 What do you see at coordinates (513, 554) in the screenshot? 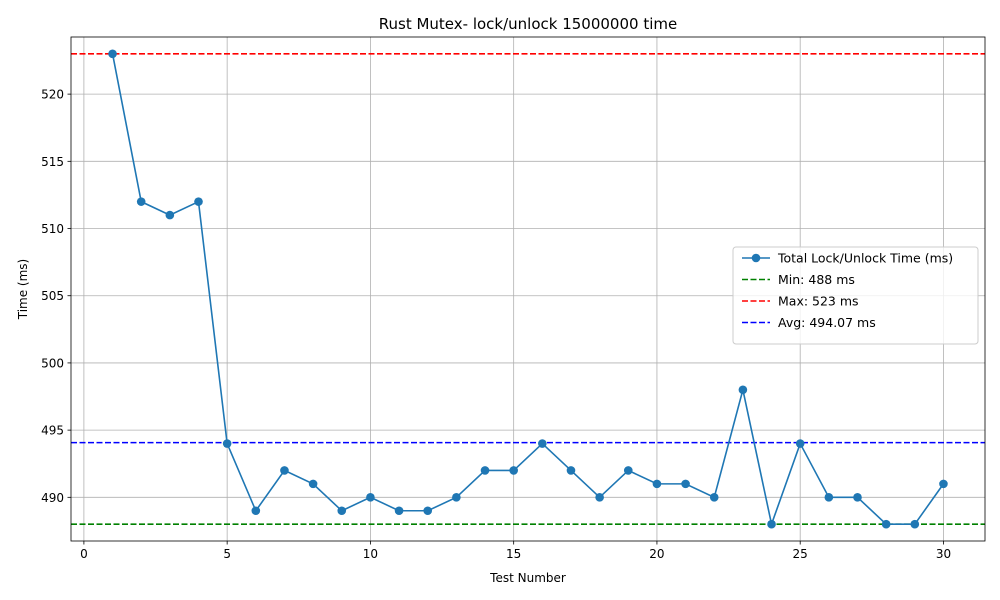
I see `x-tick-label: 15` at bounding box center [513, 554].